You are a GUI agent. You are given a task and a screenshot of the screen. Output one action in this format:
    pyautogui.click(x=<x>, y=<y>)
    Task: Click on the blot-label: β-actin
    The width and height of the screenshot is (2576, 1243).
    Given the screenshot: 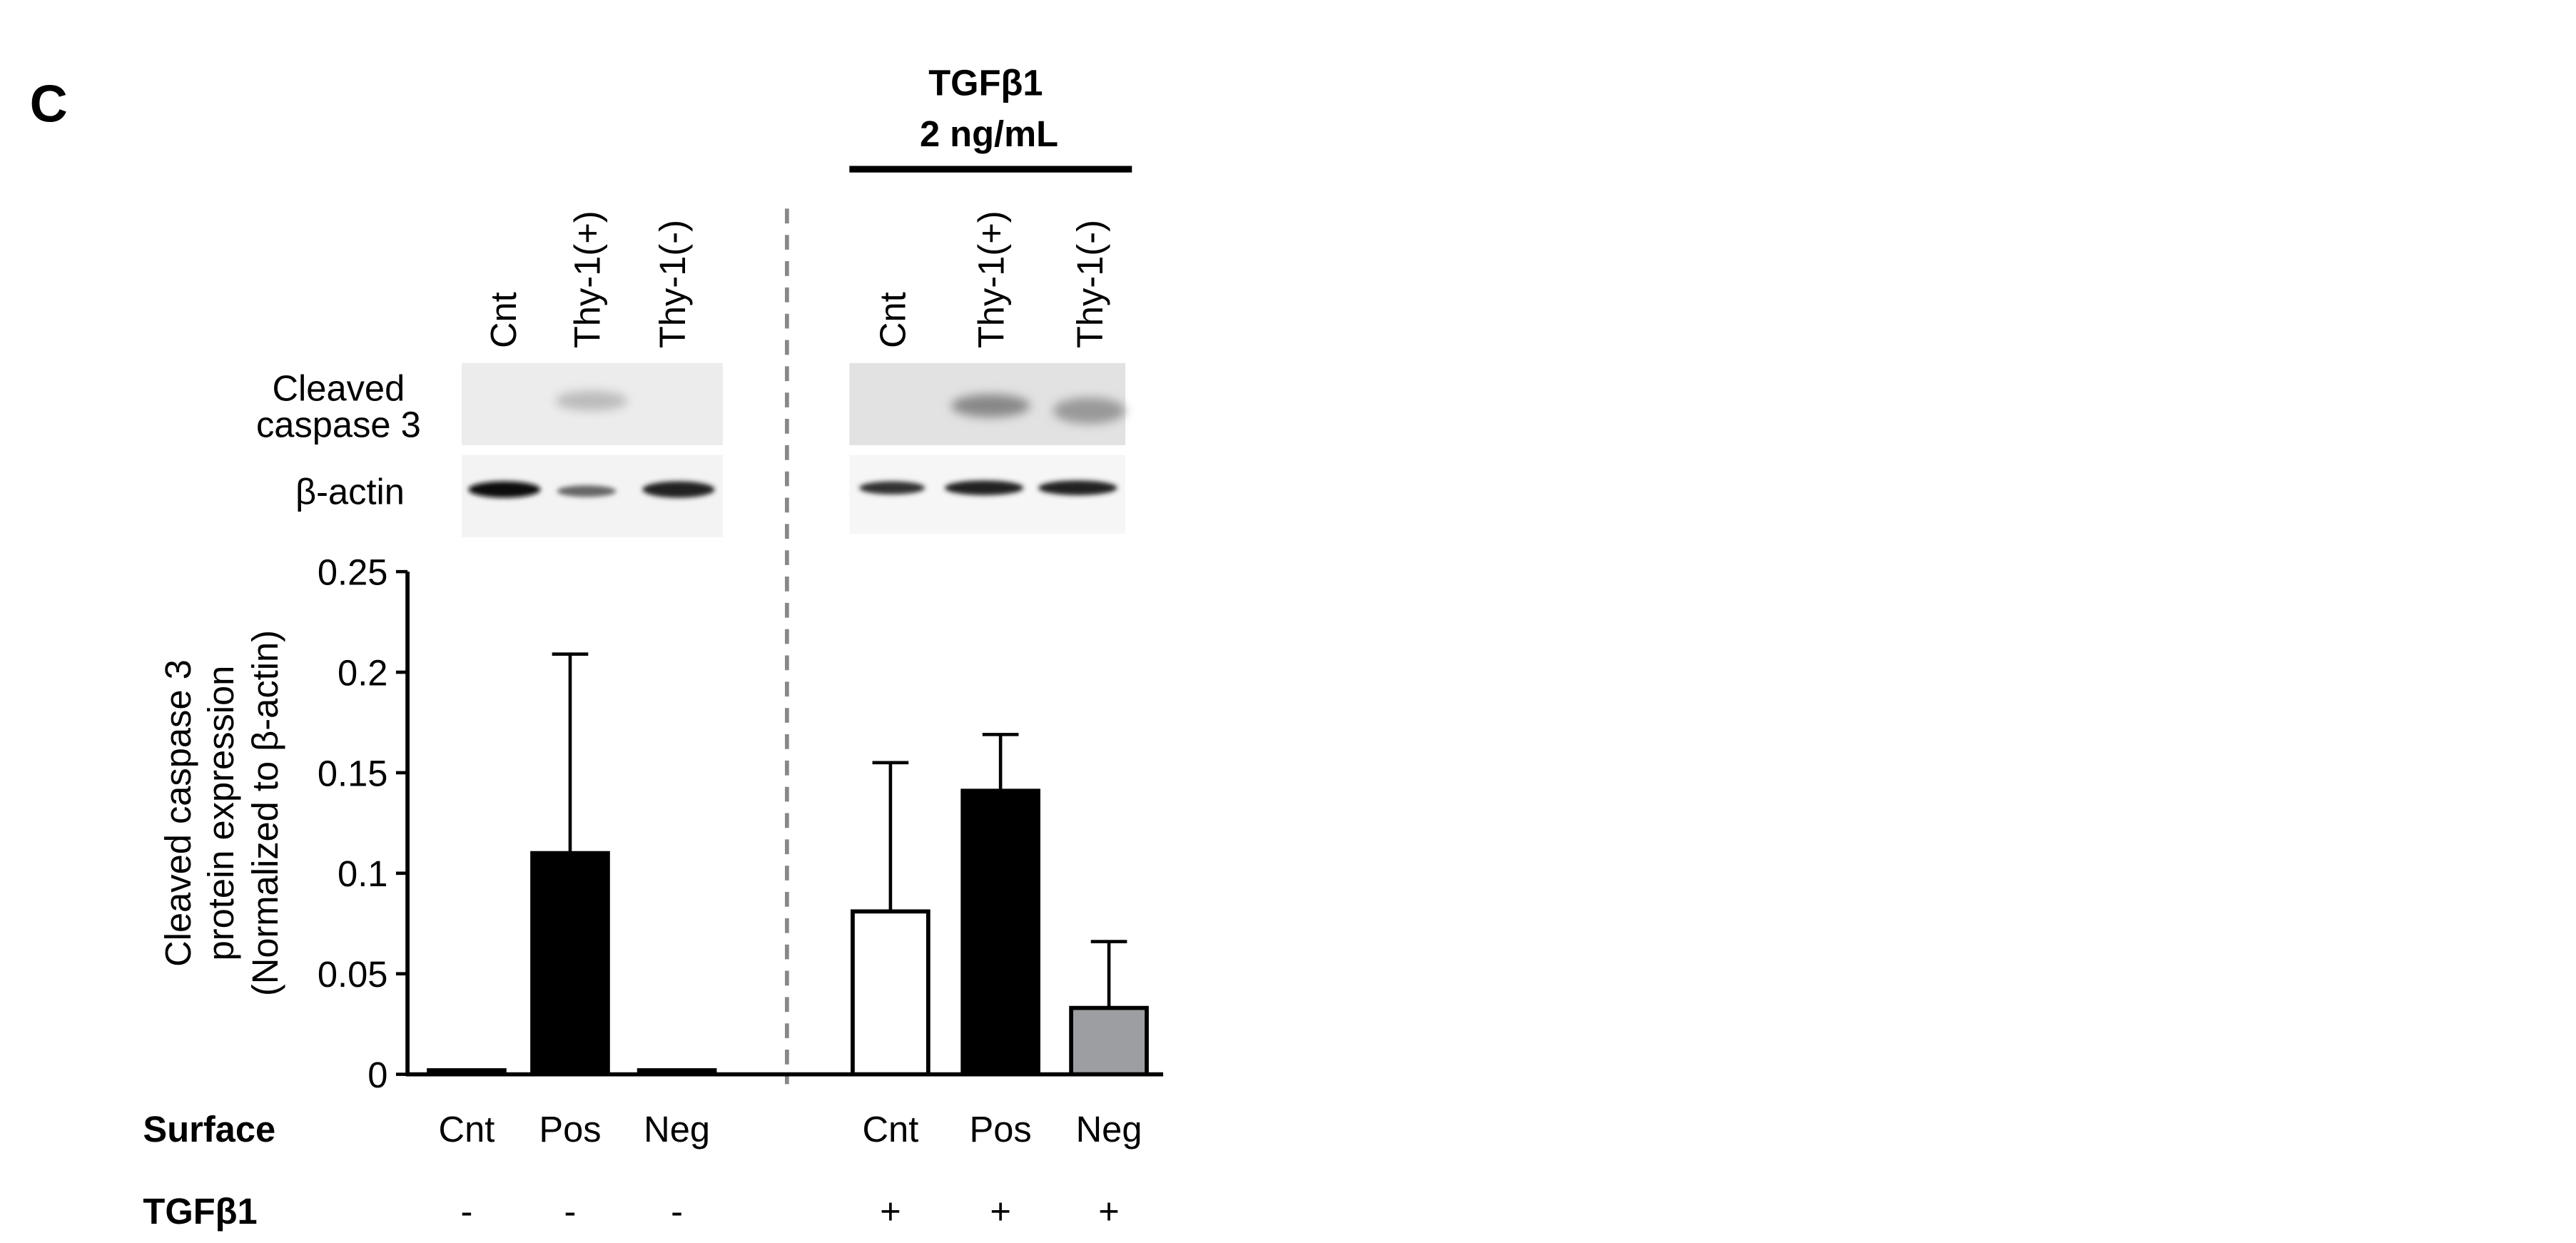 What is the action you would take?
    pyautogui.click(x=350, y=492)
    